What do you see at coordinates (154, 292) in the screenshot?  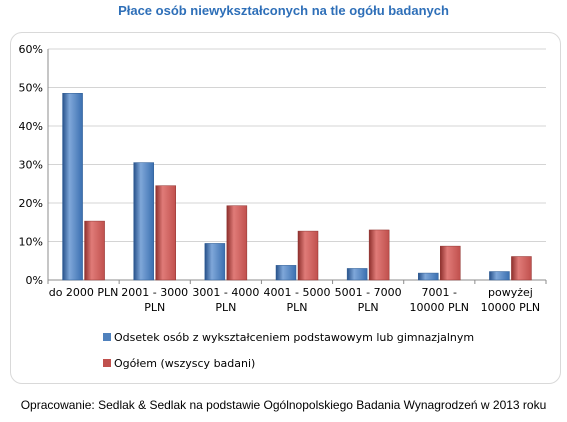 I see `x-tick-label: 2001 - 3000` at bounding box center [154, 292].